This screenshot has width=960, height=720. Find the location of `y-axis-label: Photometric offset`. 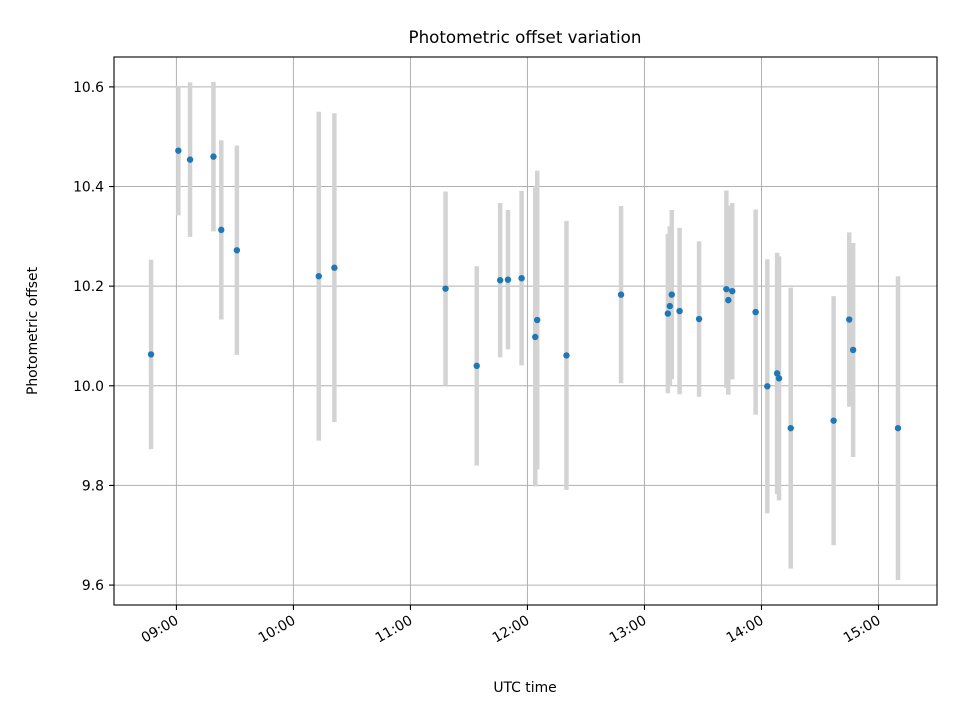

y-axis-label: Photometric offset is located at coordinates (33, 330).